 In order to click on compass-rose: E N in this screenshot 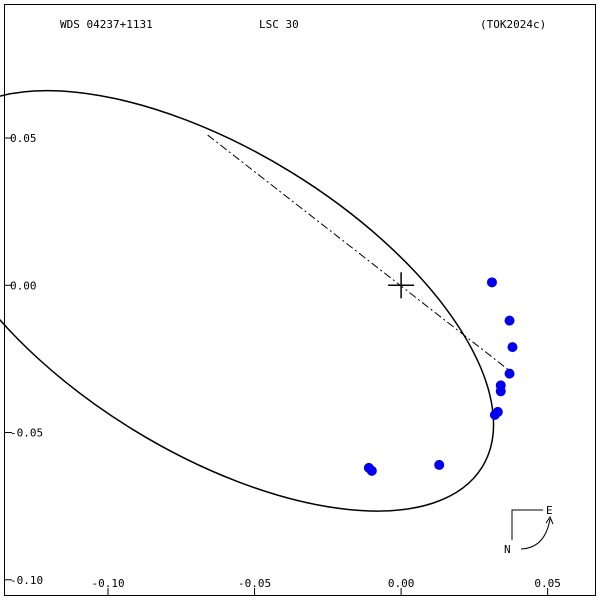, I will do `click(529, 530)`.